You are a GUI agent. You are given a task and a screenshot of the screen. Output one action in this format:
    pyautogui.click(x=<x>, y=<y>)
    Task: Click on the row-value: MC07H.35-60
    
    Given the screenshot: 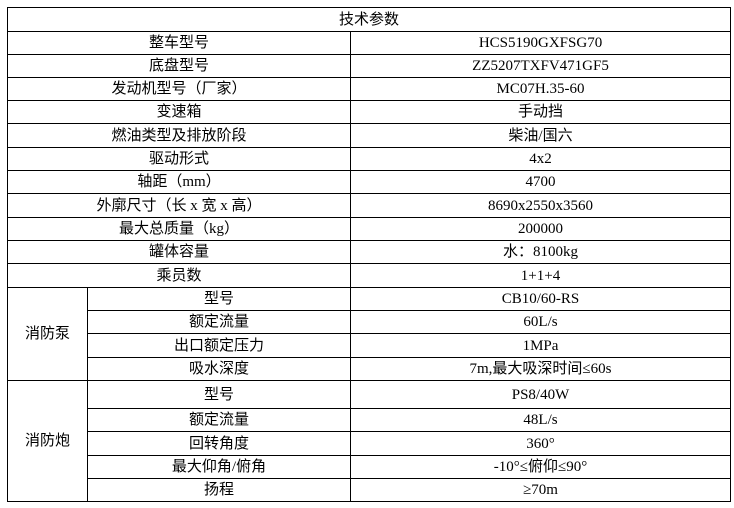 What is the action you would take?
    pyautogui.click(x=540, y=89)
    